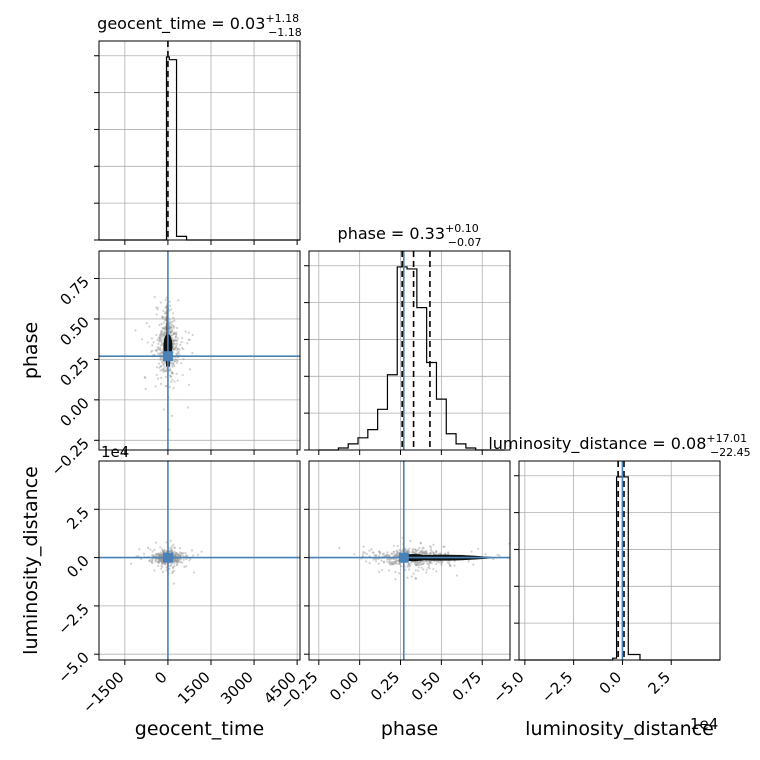 Image resolution: width=760 pixels, height=760 pixels. I want to click on title-phase: phase = 0.33+0.10 −0.07, so click(410, 235).